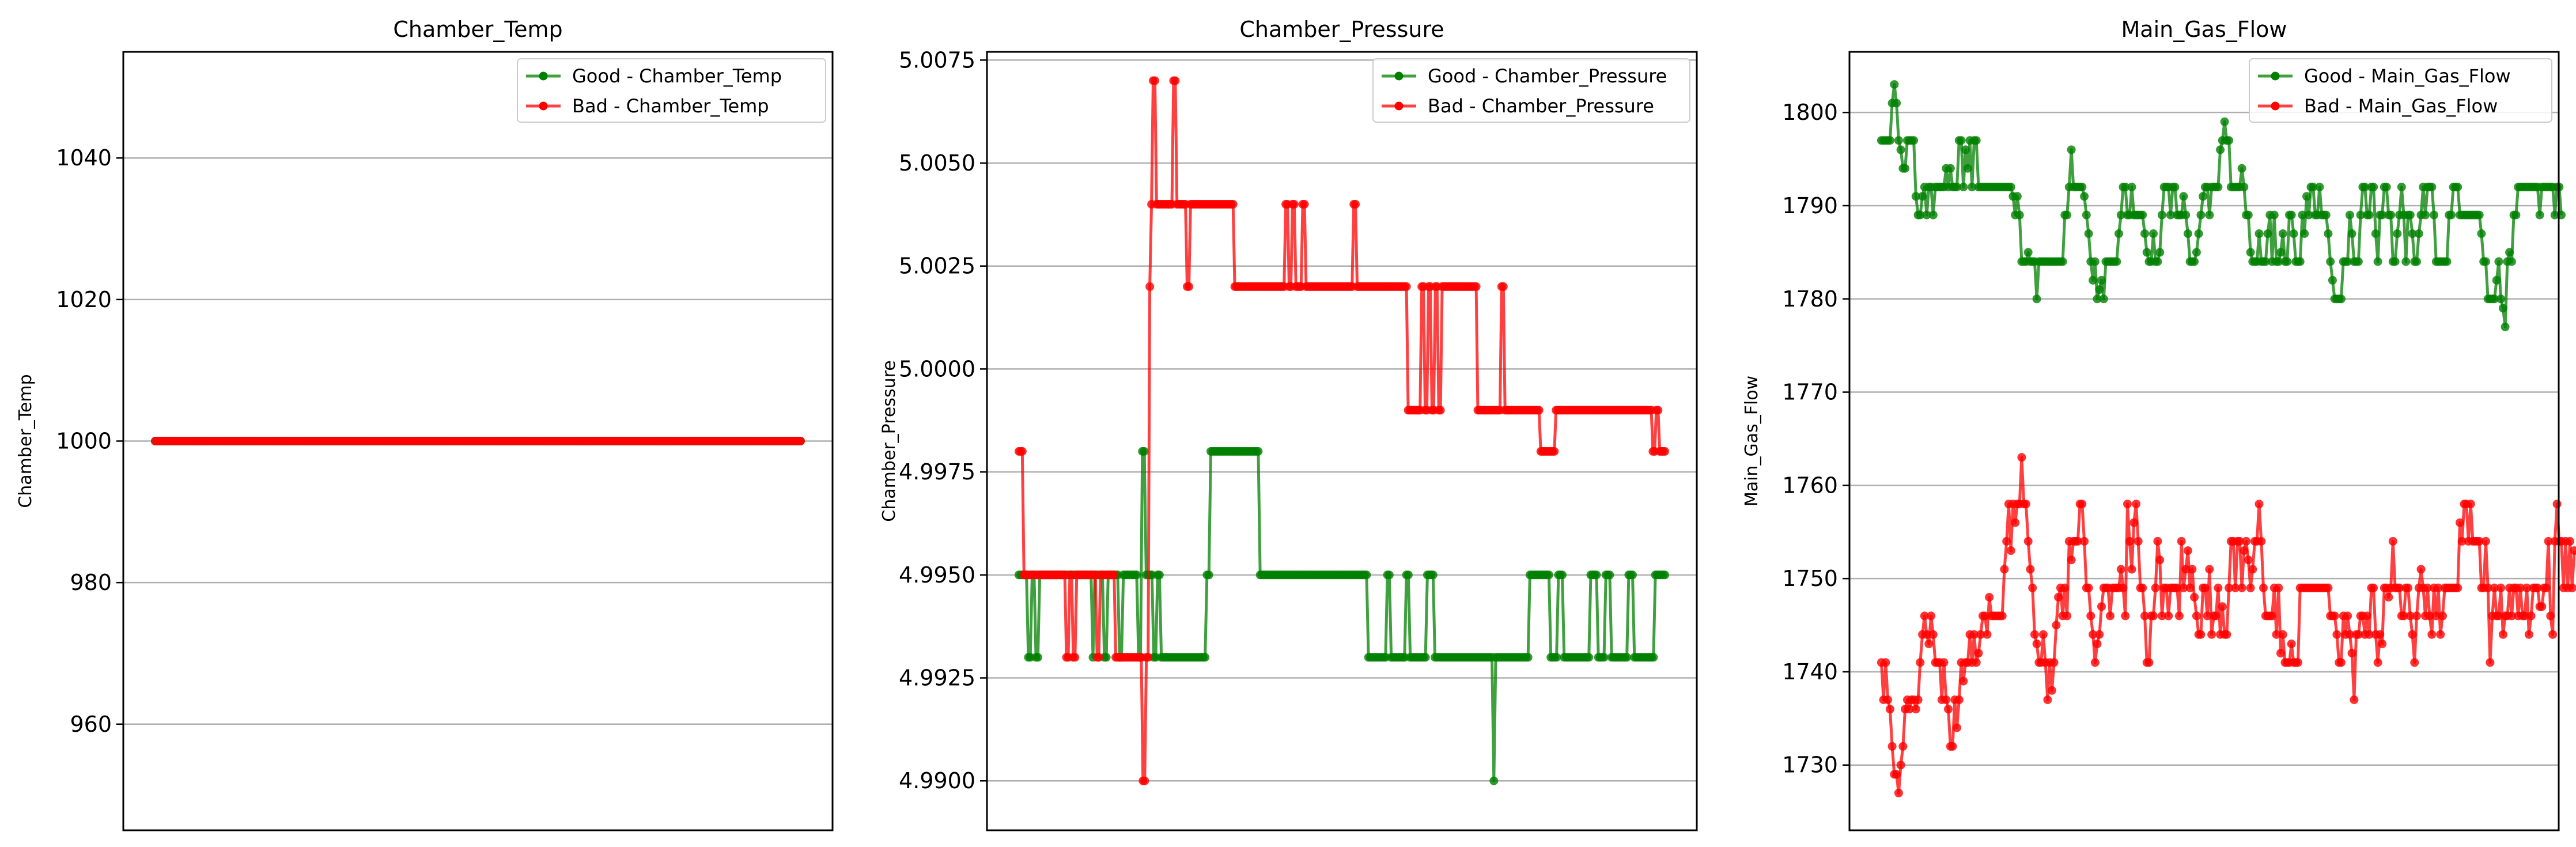 The image size is (2576, 847). What do you see at coordinates (1810, 765) in the screenshot?
I see `y-tick-label: 1730` at bounding box center [1810, 765].